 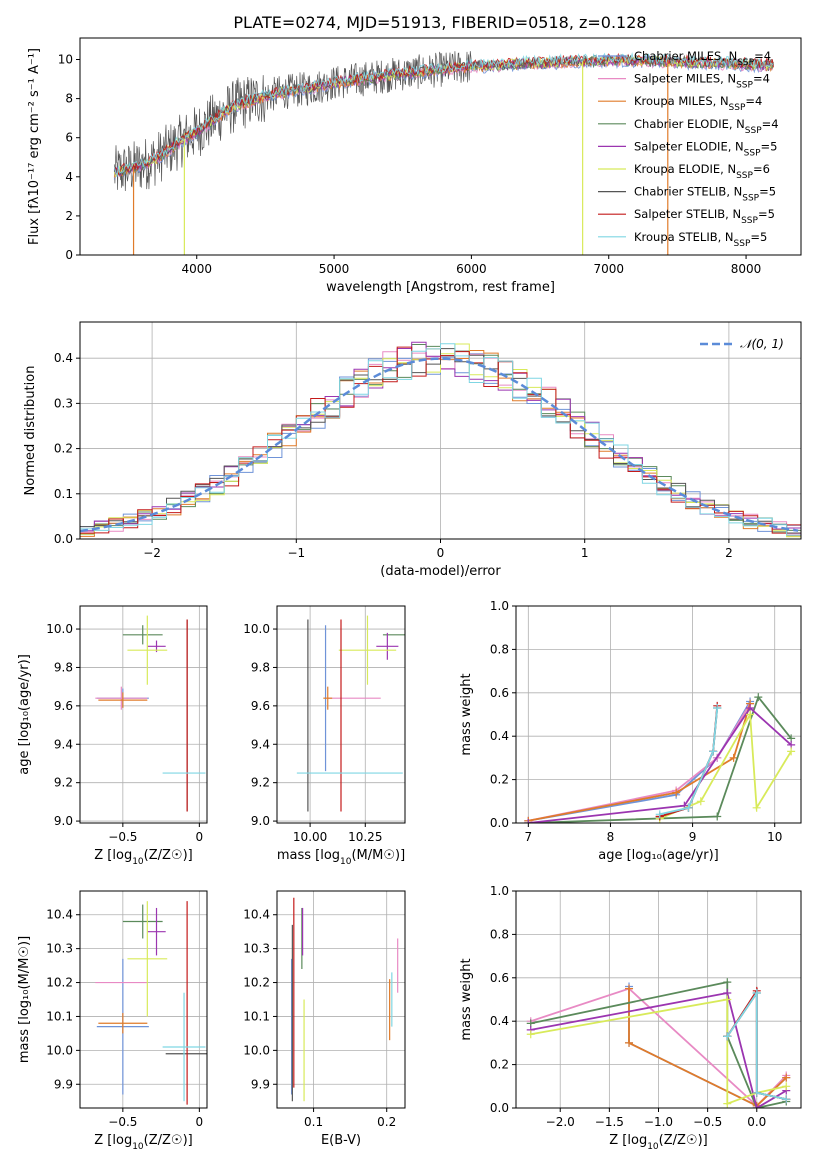 I want to click on x-tick-label: 8000, so click(x=746, y=269).